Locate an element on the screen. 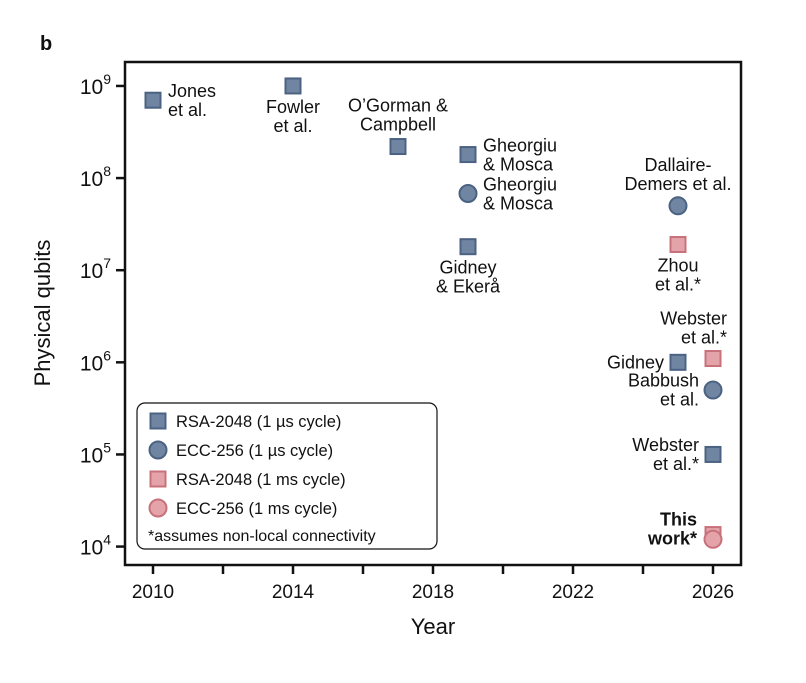  legend-box is located at coordinates (287, 476).